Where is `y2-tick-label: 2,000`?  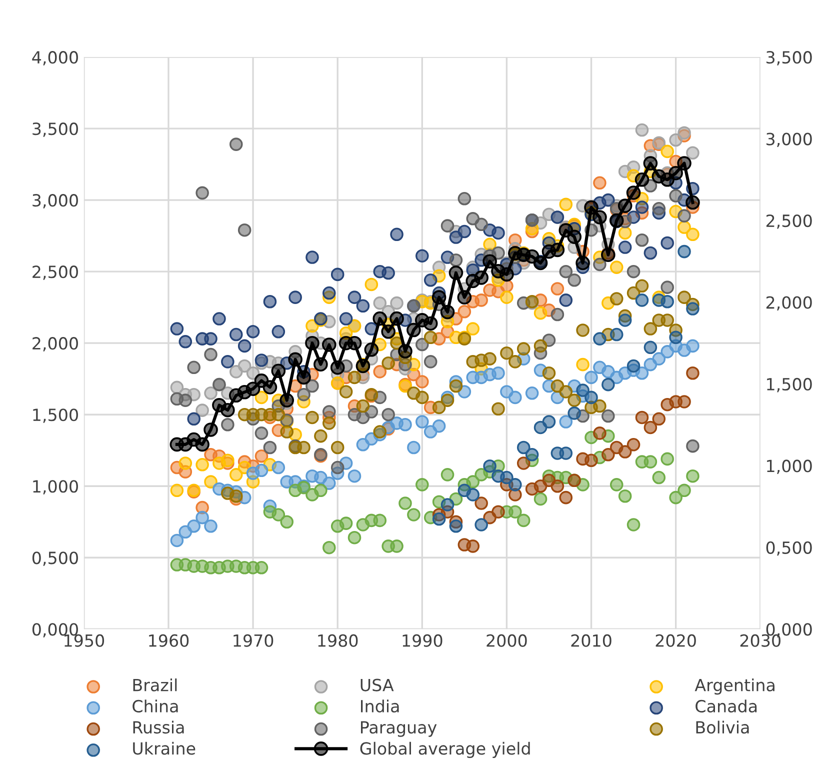
y2-tick-label: 2,000 is located at coordinates (789, 303).